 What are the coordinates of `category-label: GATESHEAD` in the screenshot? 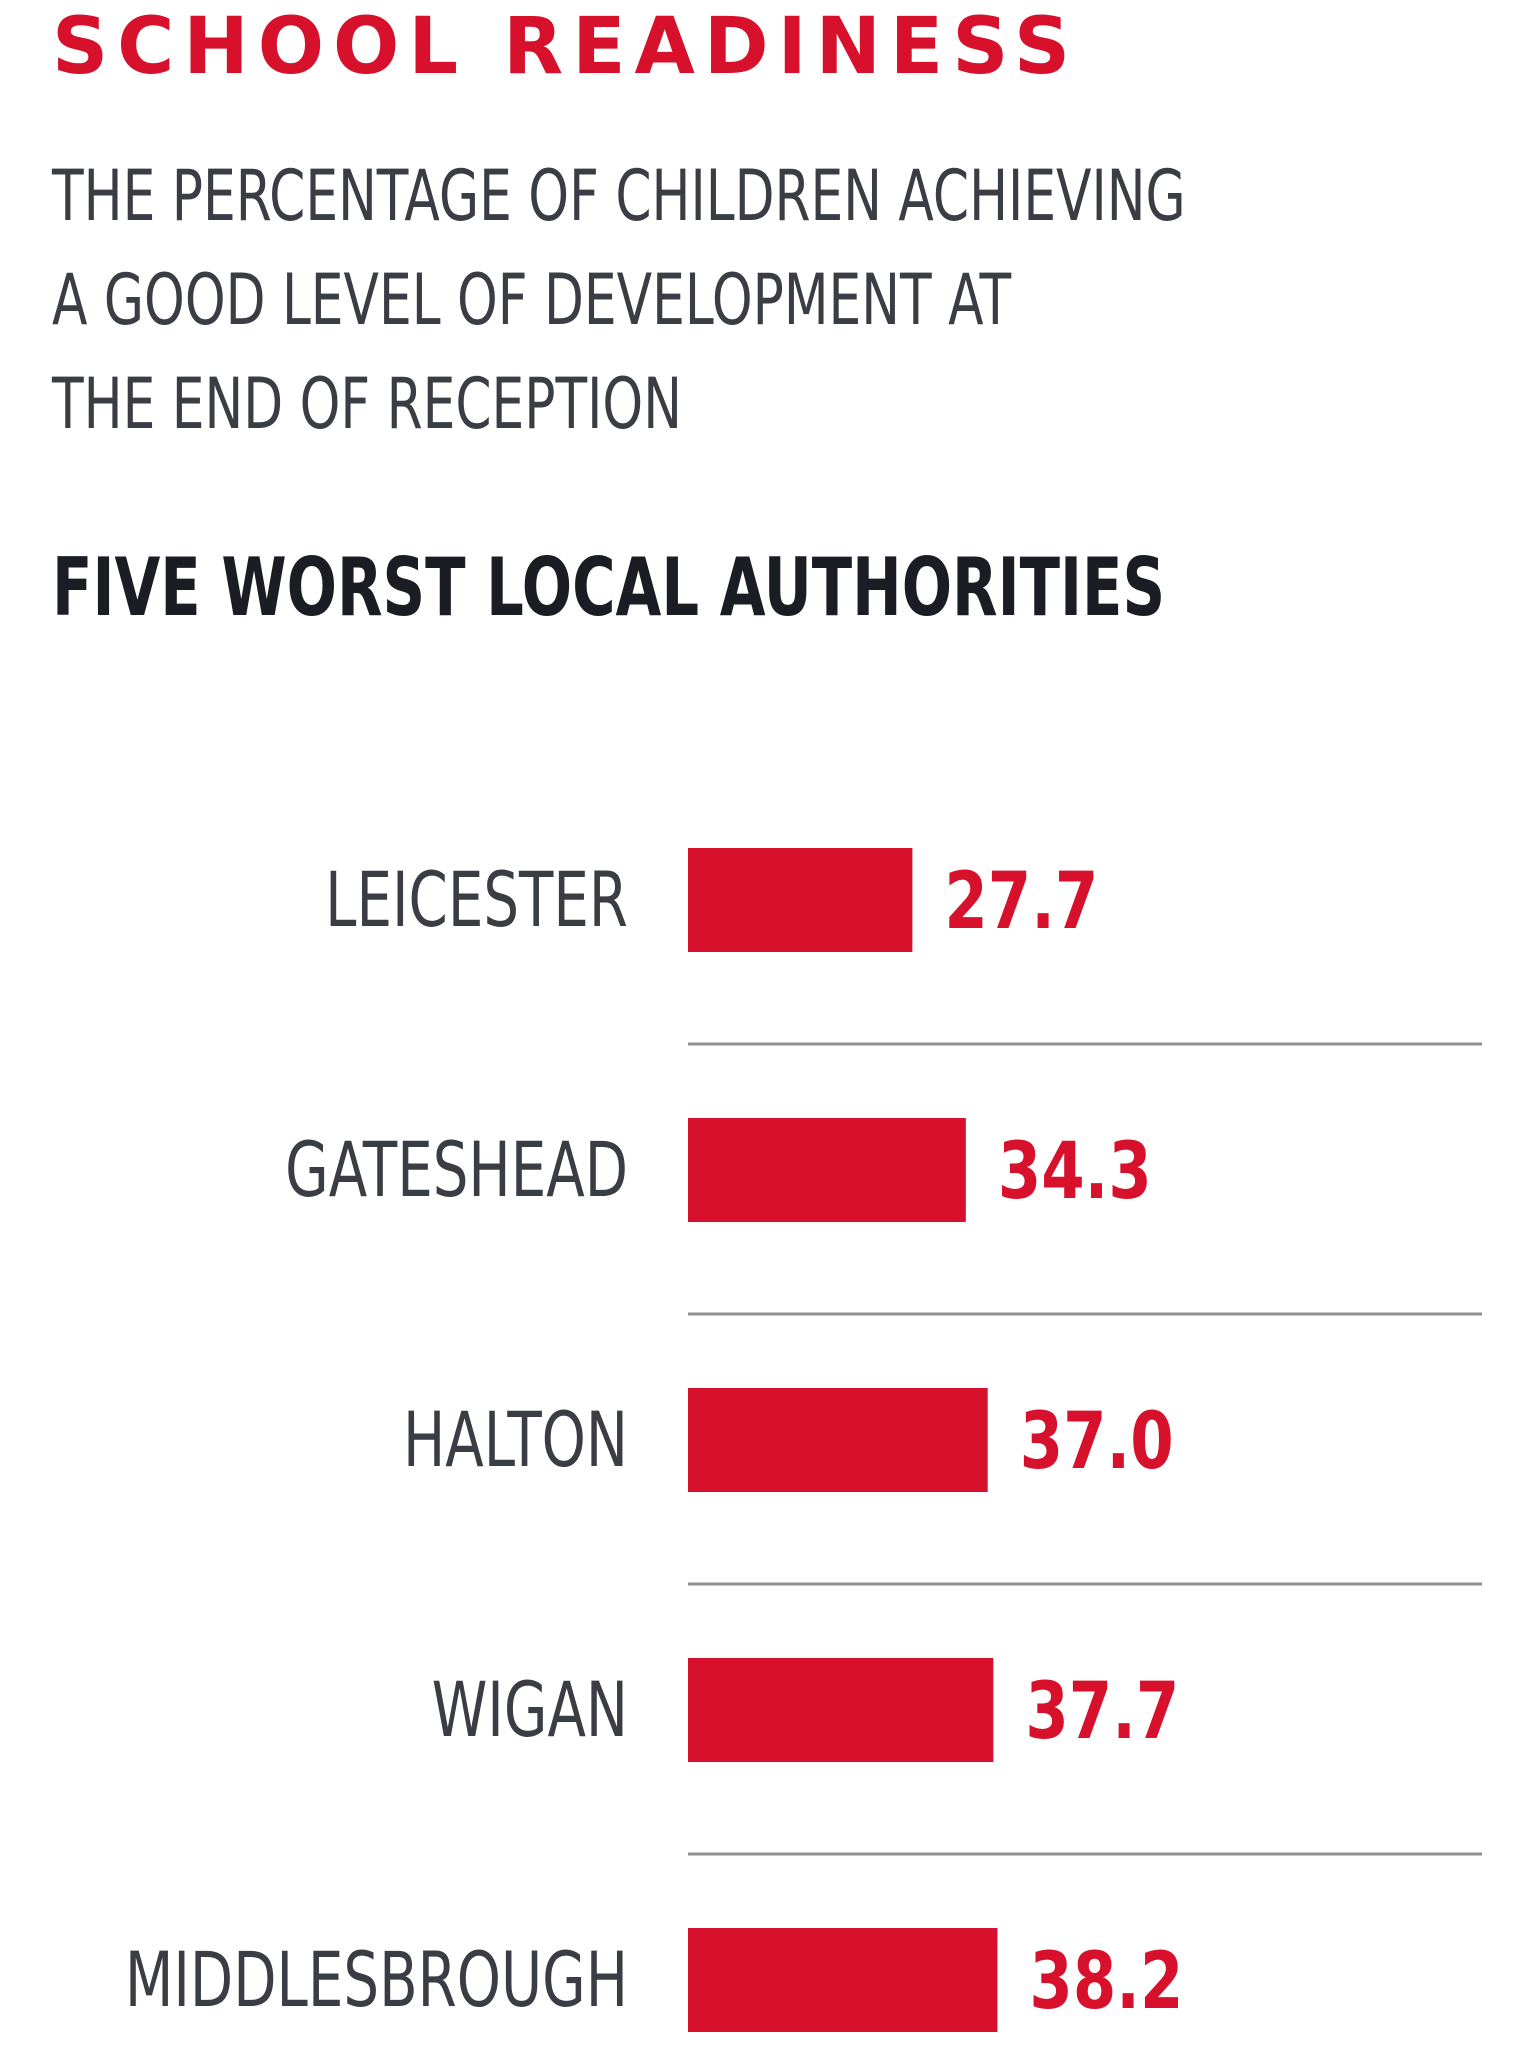 It's located at (456, 1170).